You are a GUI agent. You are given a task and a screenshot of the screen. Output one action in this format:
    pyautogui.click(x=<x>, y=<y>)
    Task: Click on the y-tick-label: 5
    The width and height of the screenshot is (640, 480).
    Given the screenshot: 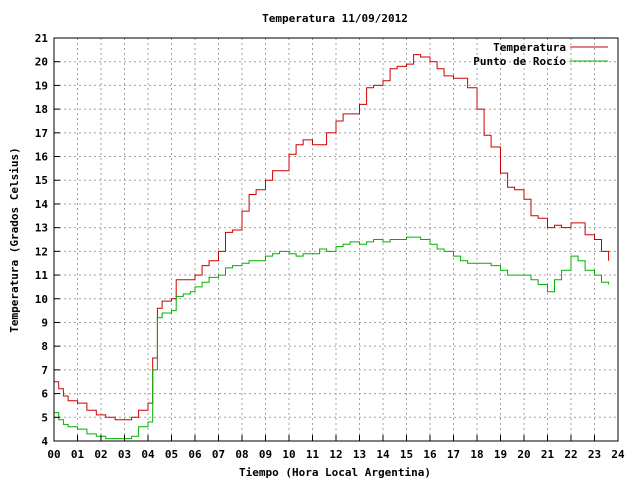 What is the action you would take?
    pyautogui.click(x=44, y=417)
    